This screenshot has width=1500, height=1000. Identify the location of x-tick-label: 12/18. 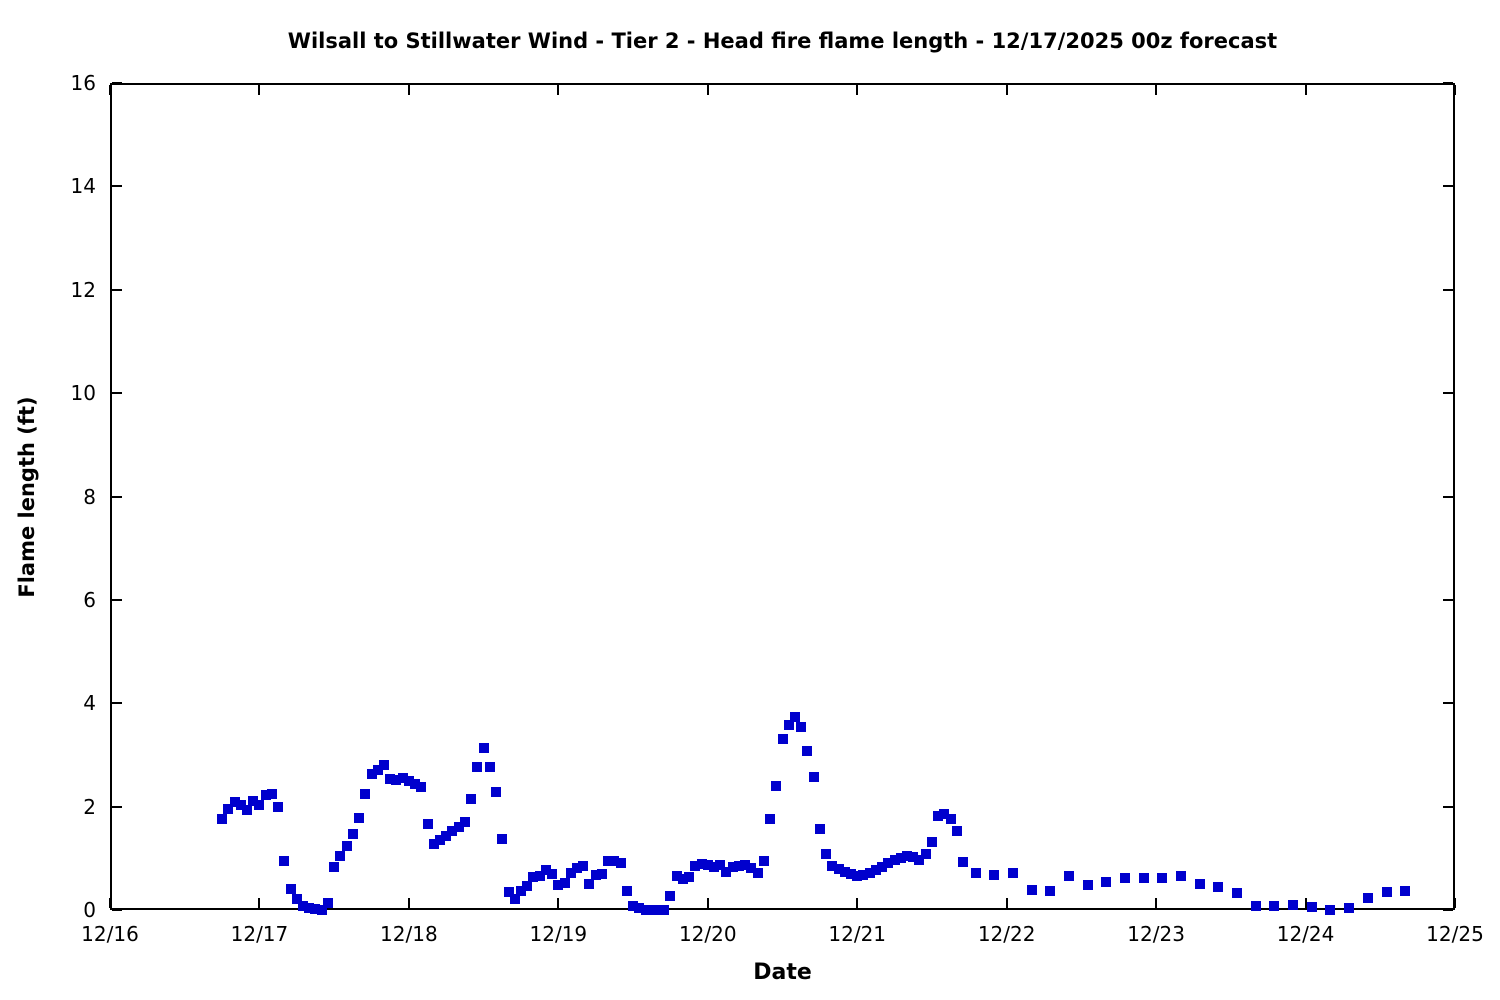
(409, 934).